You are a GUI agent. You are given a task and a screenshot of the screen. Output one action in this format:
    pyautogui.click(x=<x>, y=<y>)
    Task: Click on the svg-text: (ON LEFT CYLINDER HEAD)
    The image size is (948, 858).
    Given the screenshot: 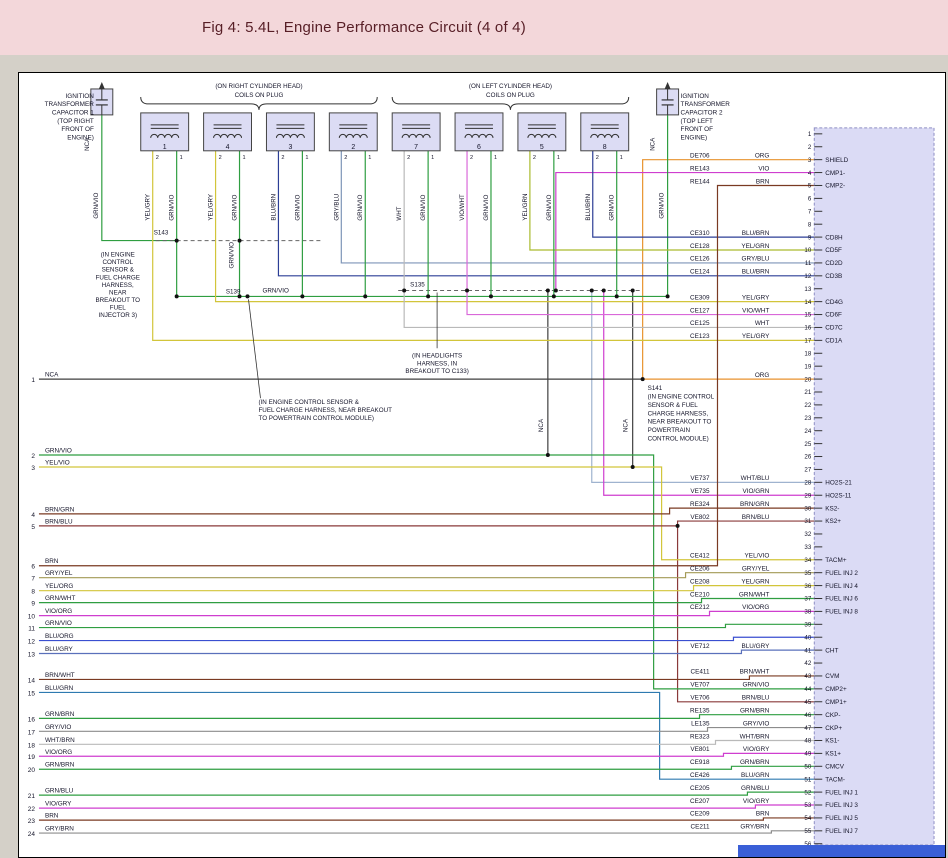 What is the action you would take?
    pyautogui.click(x=510, y=86)
    